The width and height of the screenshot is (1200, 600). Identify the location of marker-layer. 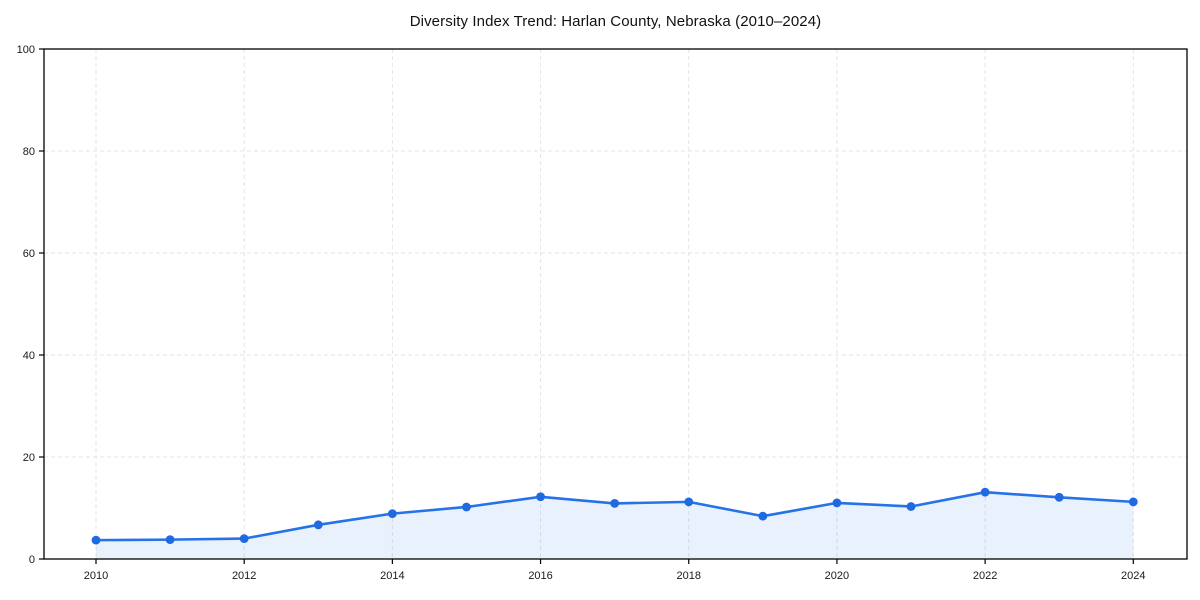
(614, 516).